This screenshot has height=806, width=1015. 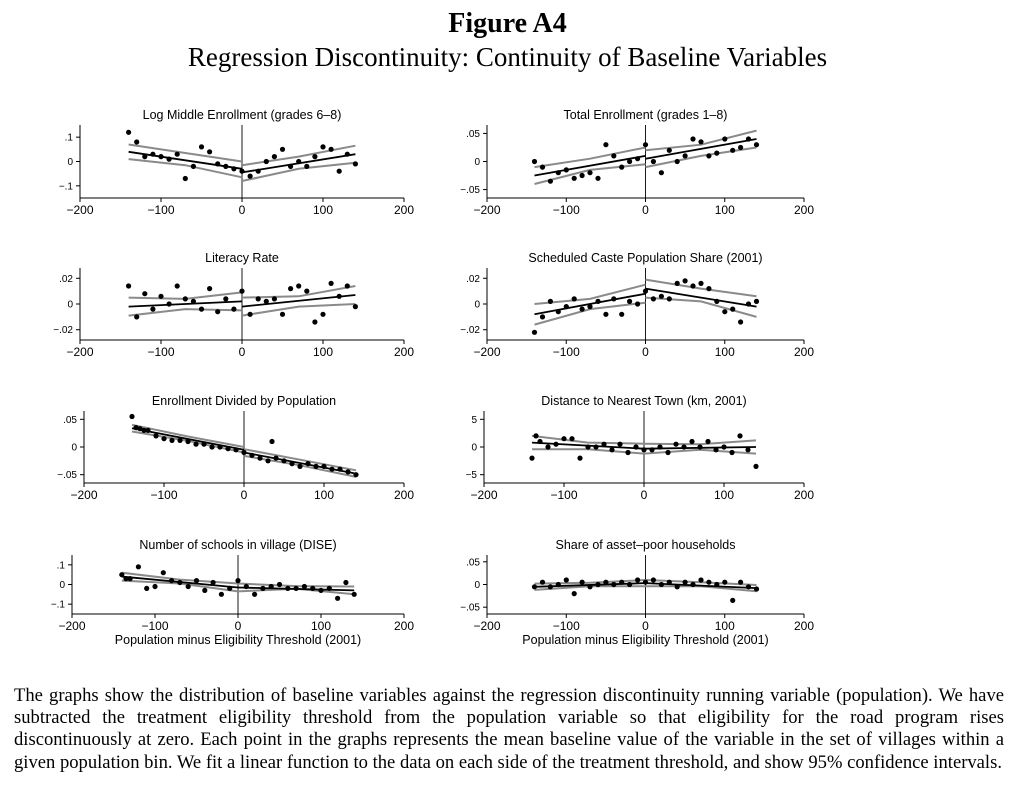 I want to click on figure-title: Figure A4, so click(x=507, y=23).